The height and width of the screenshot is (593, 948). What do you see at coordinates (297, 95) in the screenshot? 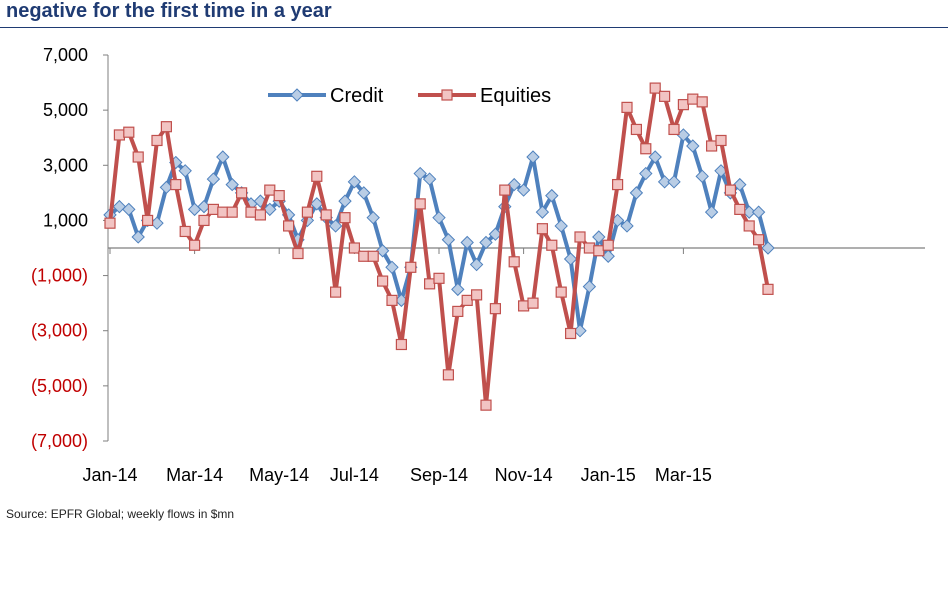
I see `legend-swatch-marker` at bounding box center [297, 95].